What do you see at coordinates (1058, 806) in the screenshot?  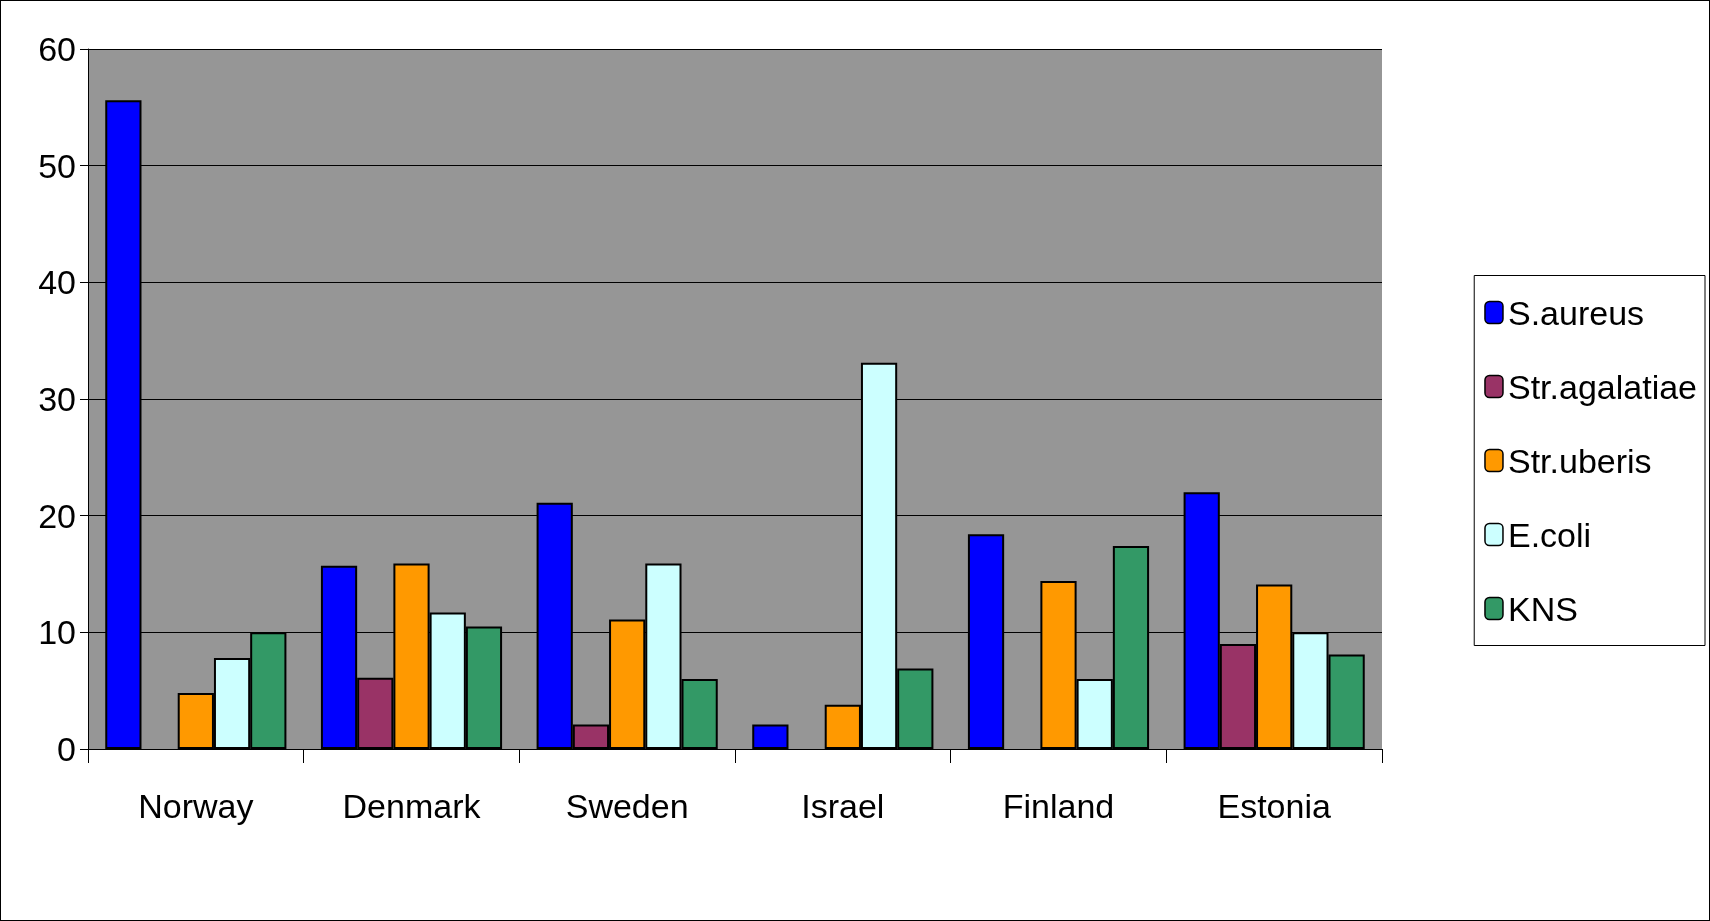 I see `x-tick-label: Finland` at bounding box center [1058, 806].